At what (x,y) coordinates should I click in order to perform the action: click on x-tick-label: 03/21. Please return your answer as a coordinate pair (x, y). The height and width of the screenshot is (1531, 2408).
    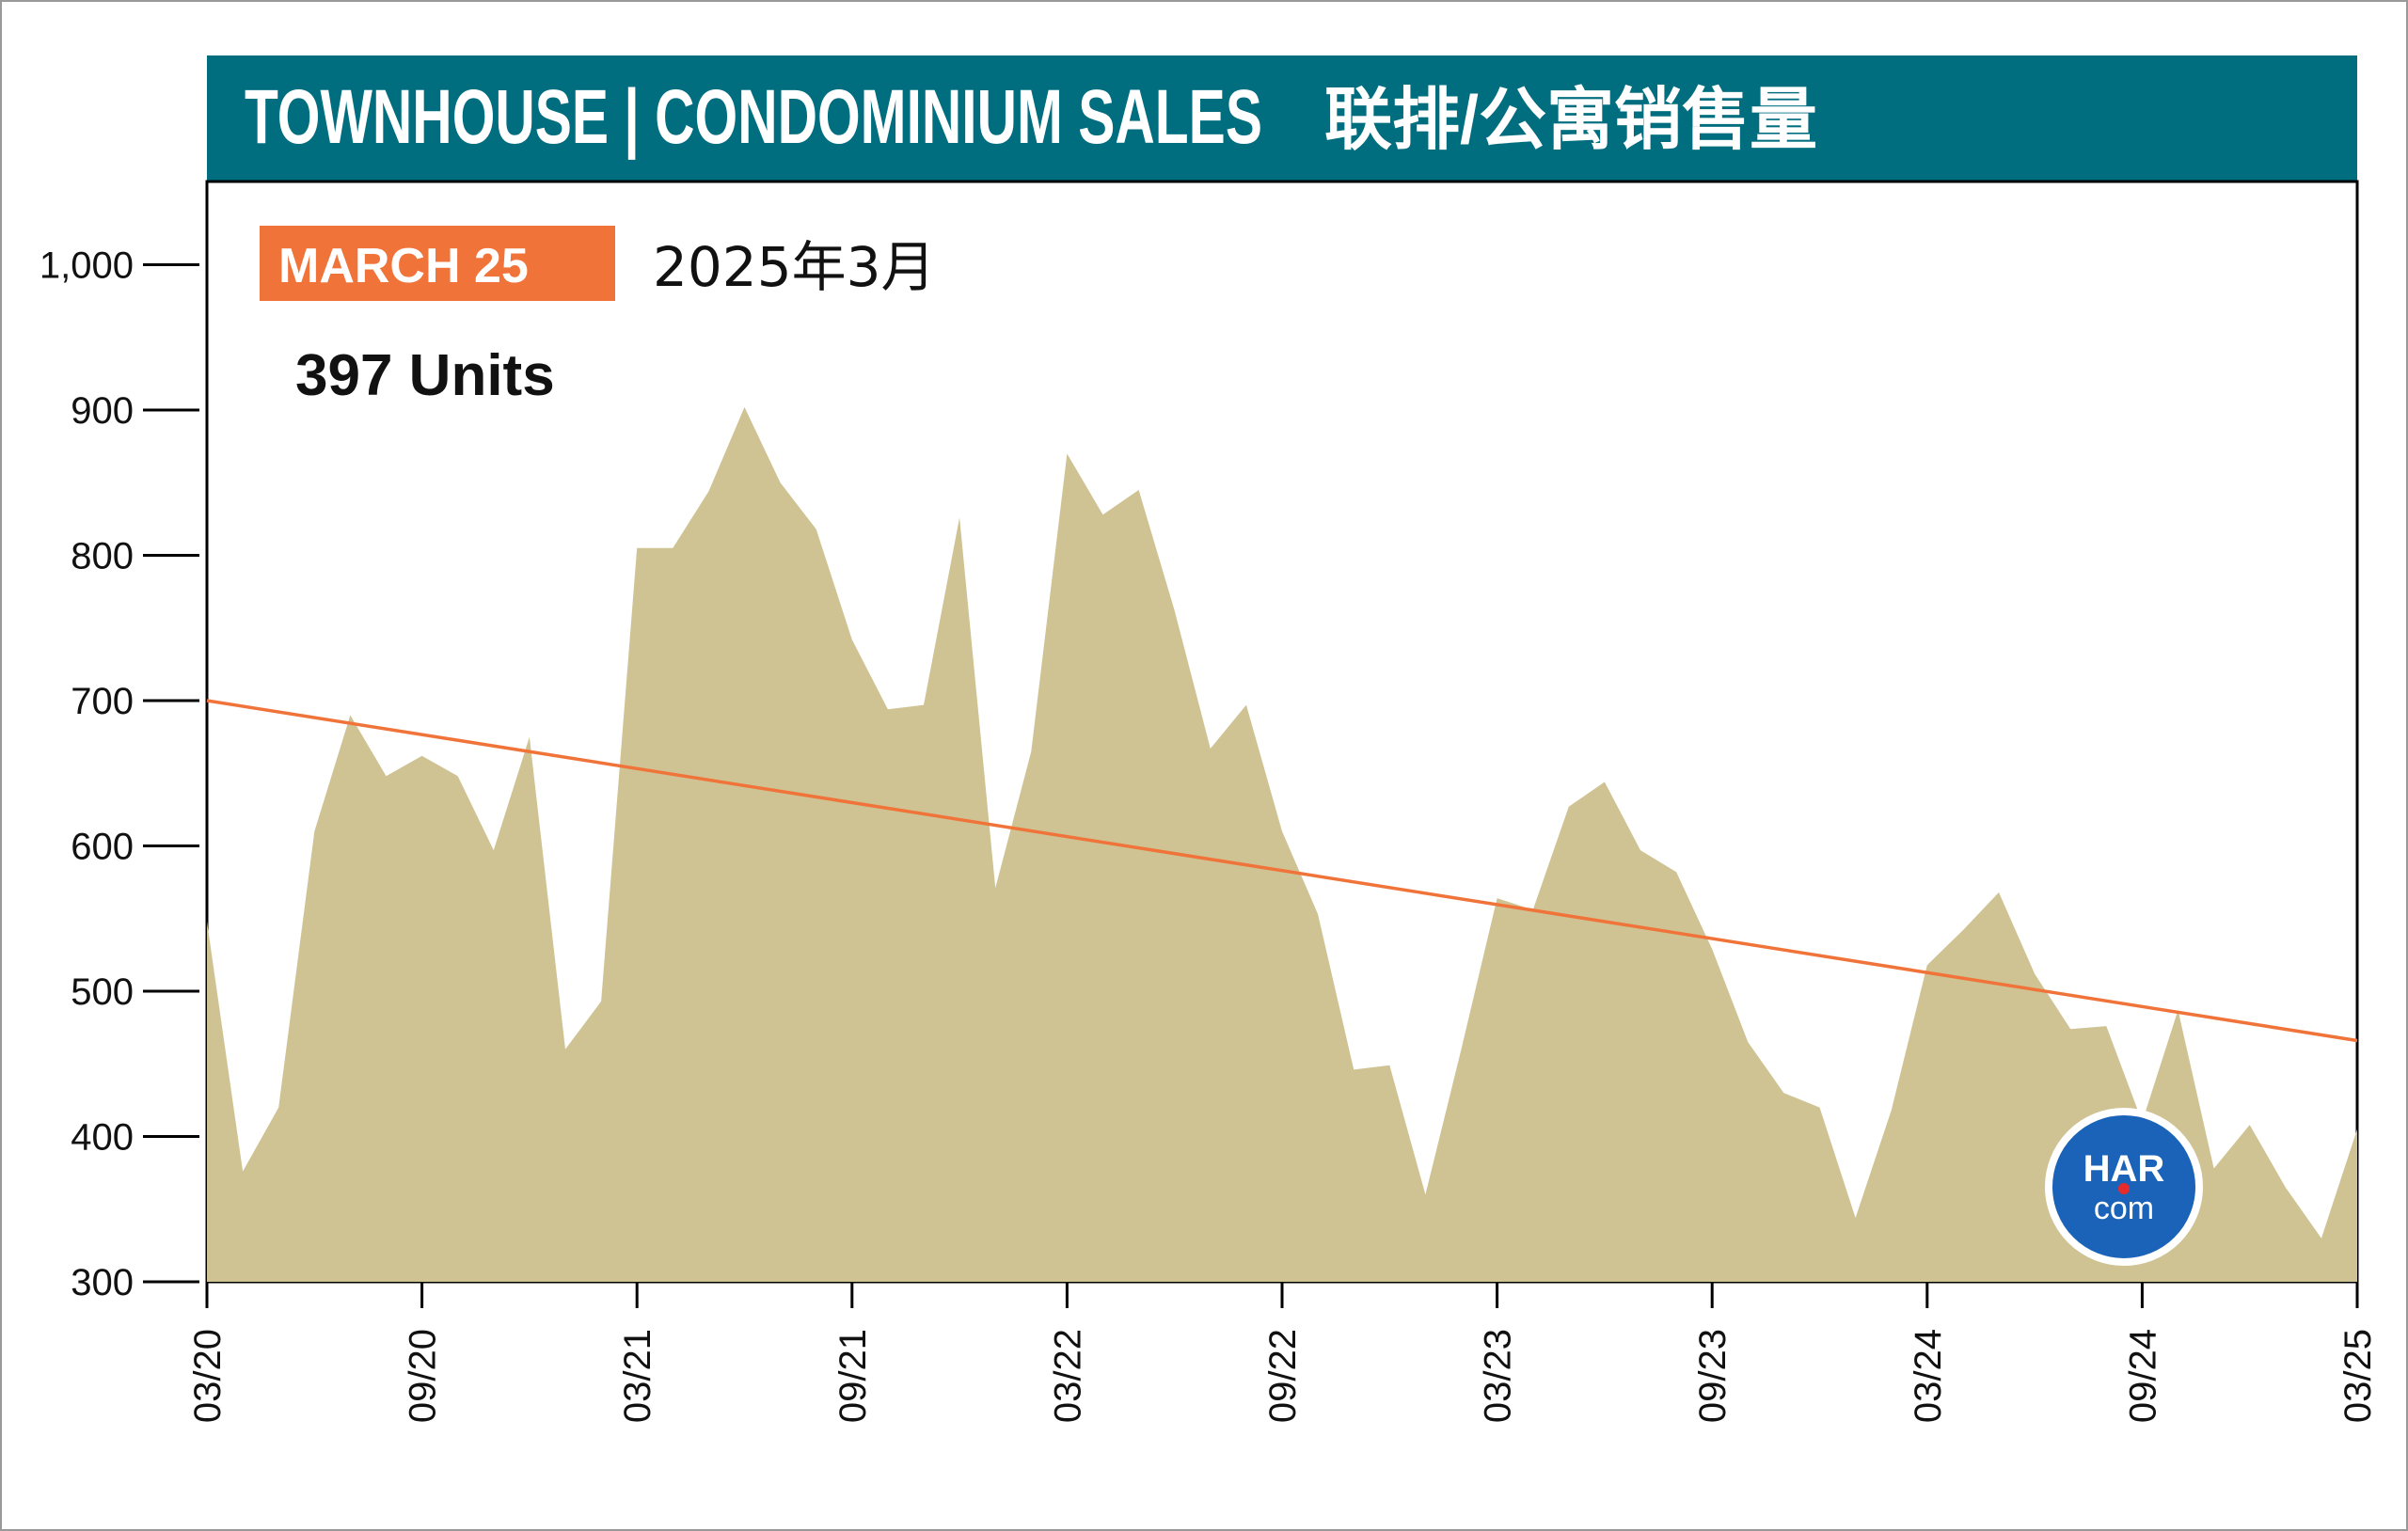
    Looking at the image, I should click on (638, 1376).